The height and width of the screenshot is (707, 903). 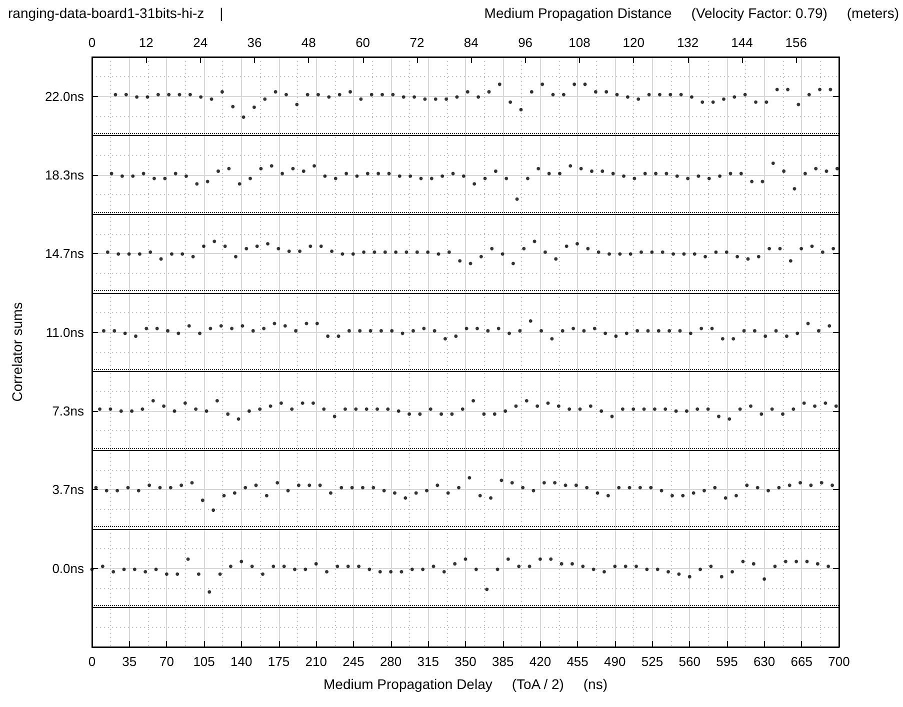 What do you see at coordinates (839, 661) in the screenshot?
I see `x-tick-label: 700` at bounding box center [839, 661].